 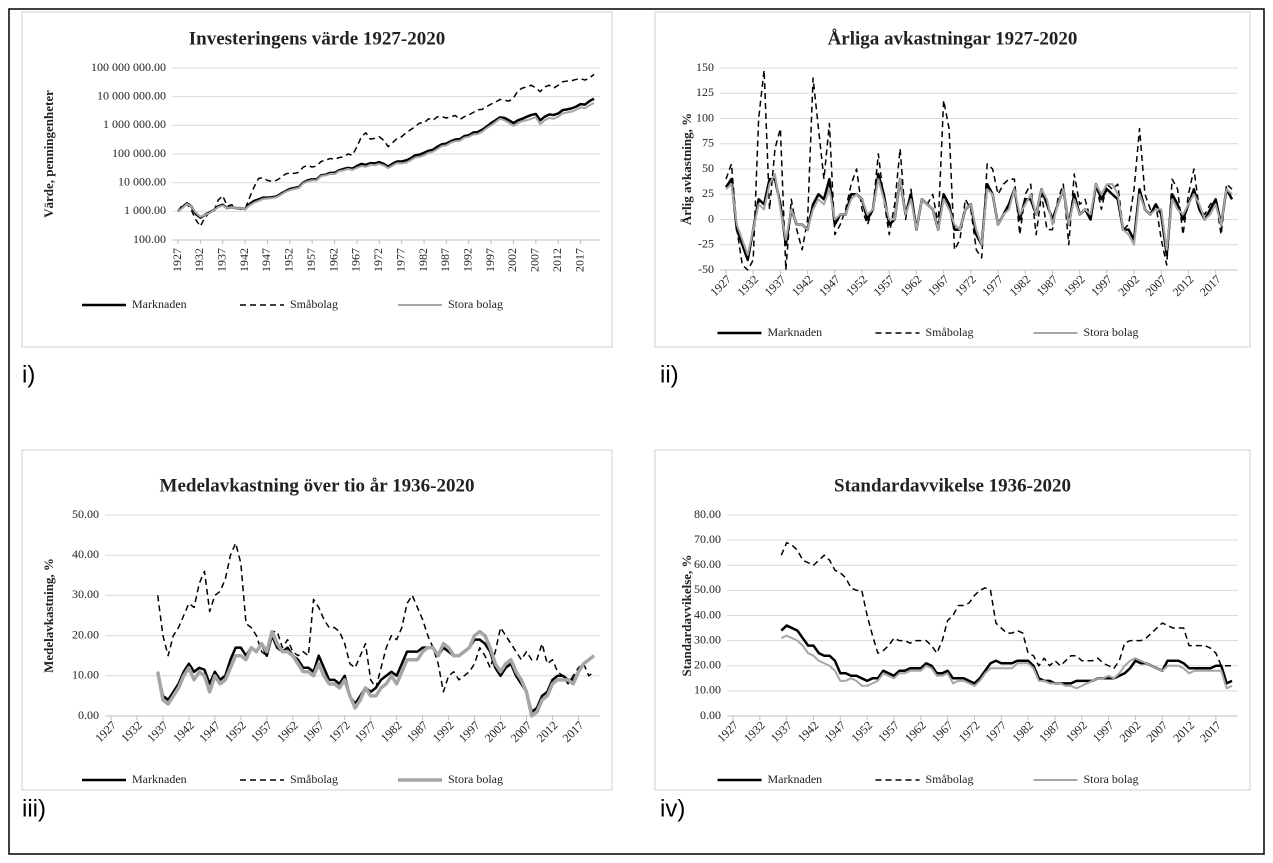 I want to click on y-tick-label: 100.00, so click(x=149, y=239).